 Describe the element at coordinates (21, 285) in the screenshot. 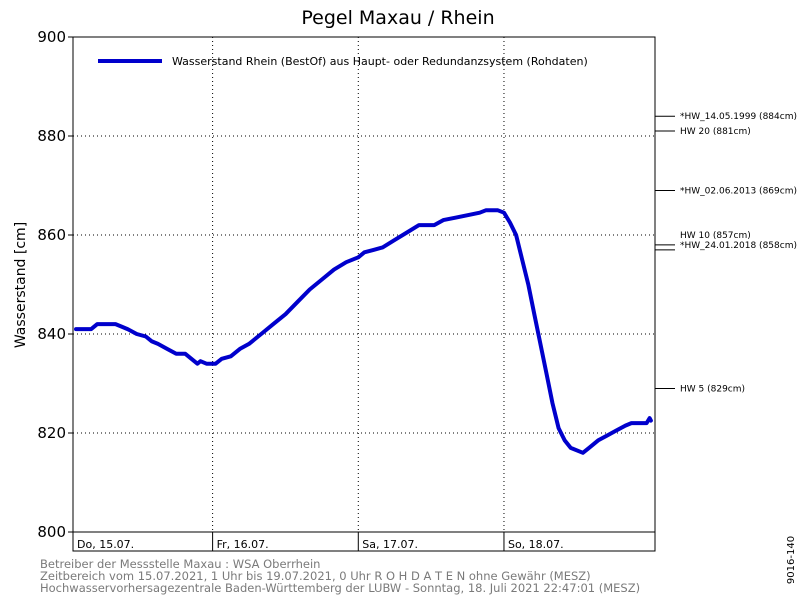

I see `y-axis-label: Wasserstand [cm]` at that location.